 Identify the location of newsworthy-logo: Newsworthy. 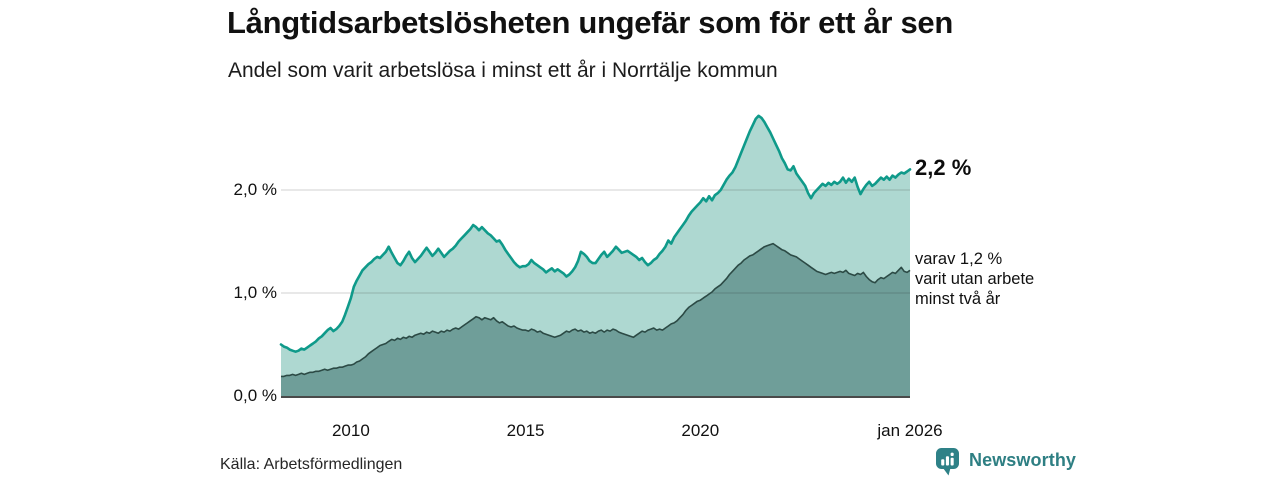
(1005, 462).